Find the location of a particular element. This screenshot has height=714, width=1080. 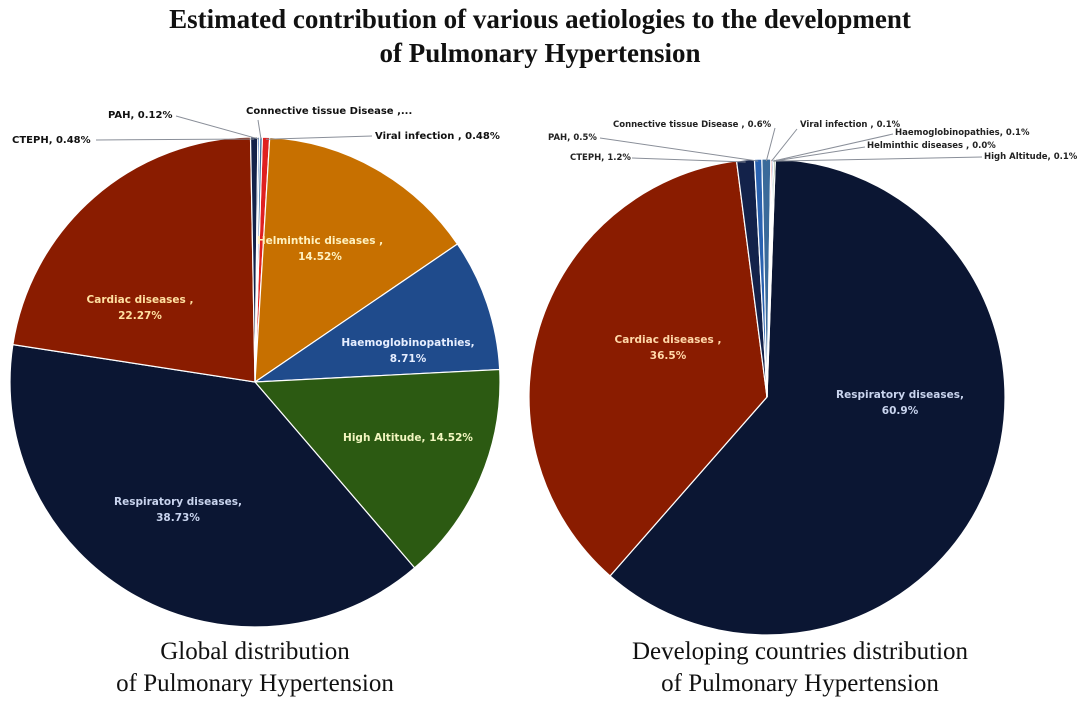

developing-label-respiratory-line1: Respiratory diseases, is located at coordinates (900, 395).